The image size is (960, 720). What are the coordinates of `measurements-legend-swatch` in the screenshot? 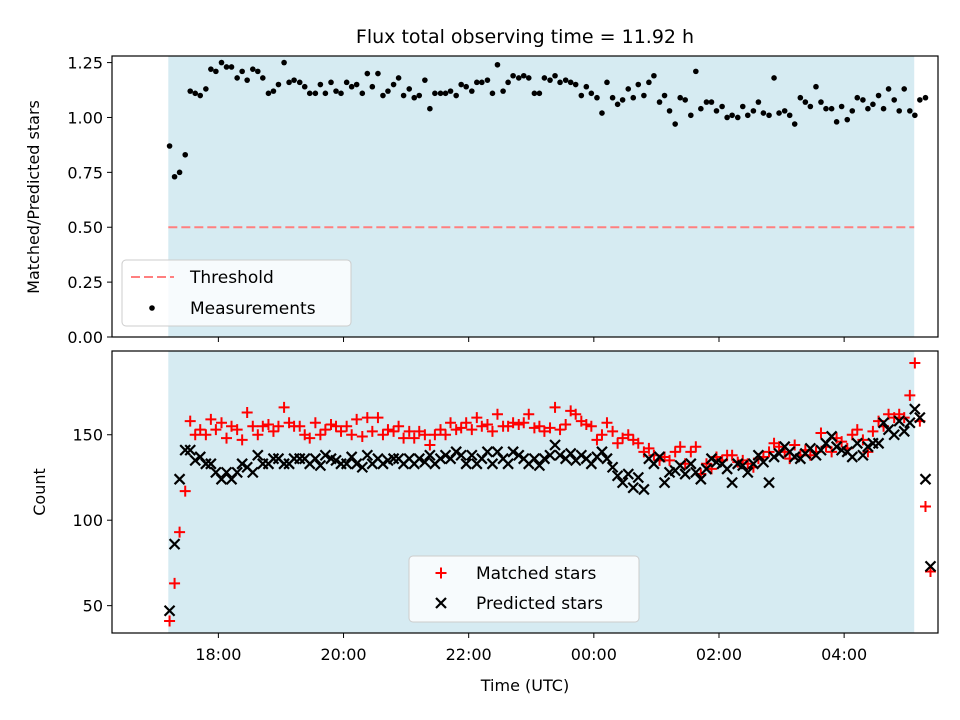 It's located at (152, 308).